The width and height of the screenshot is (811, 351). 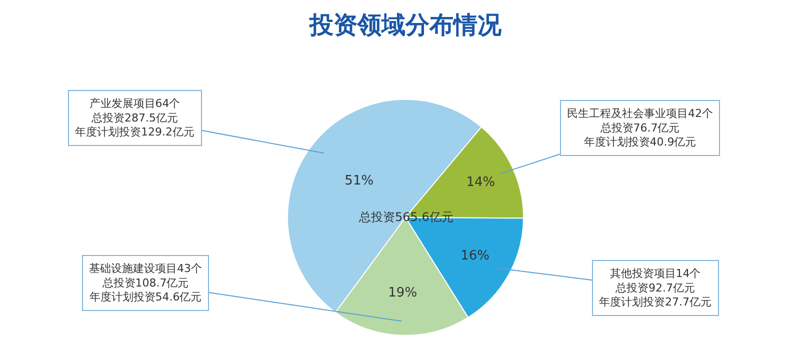 I want to click on text: 总投资108.7亿元, so click(x=145, y=283).